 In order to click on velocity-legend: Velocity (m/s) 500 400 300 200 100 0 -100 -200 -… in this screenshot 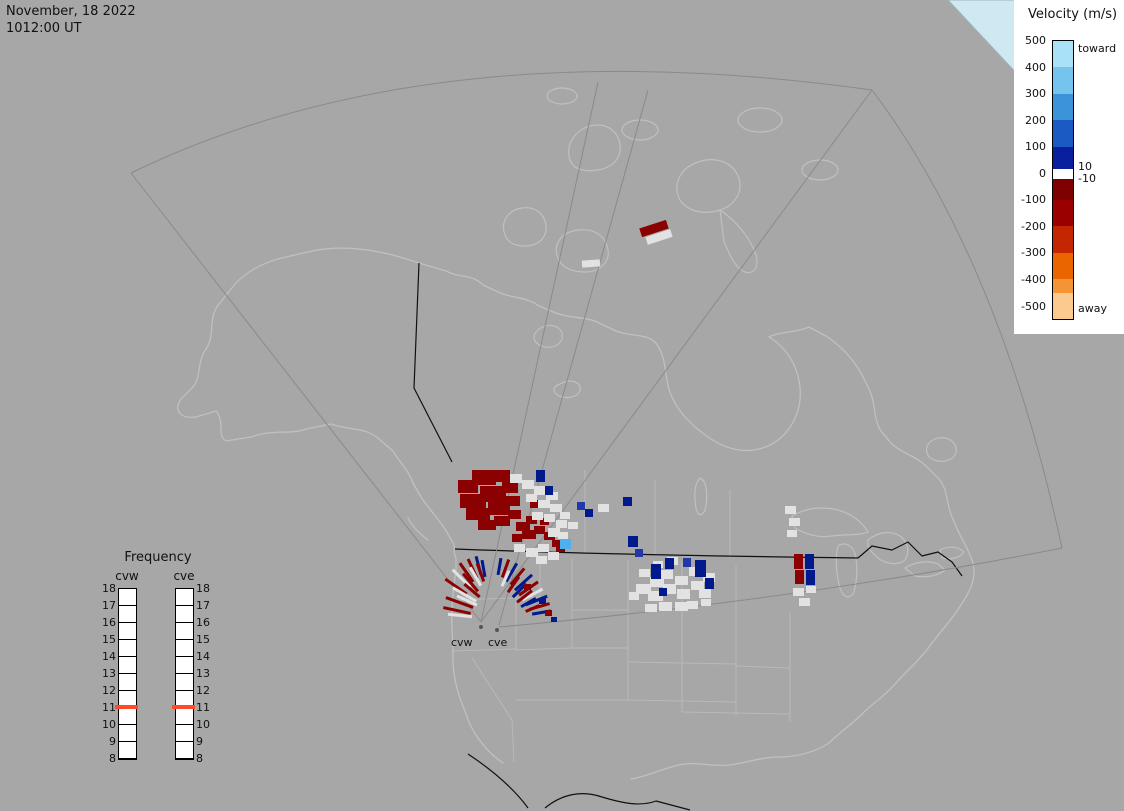, I will do `click(1066, 167)`.